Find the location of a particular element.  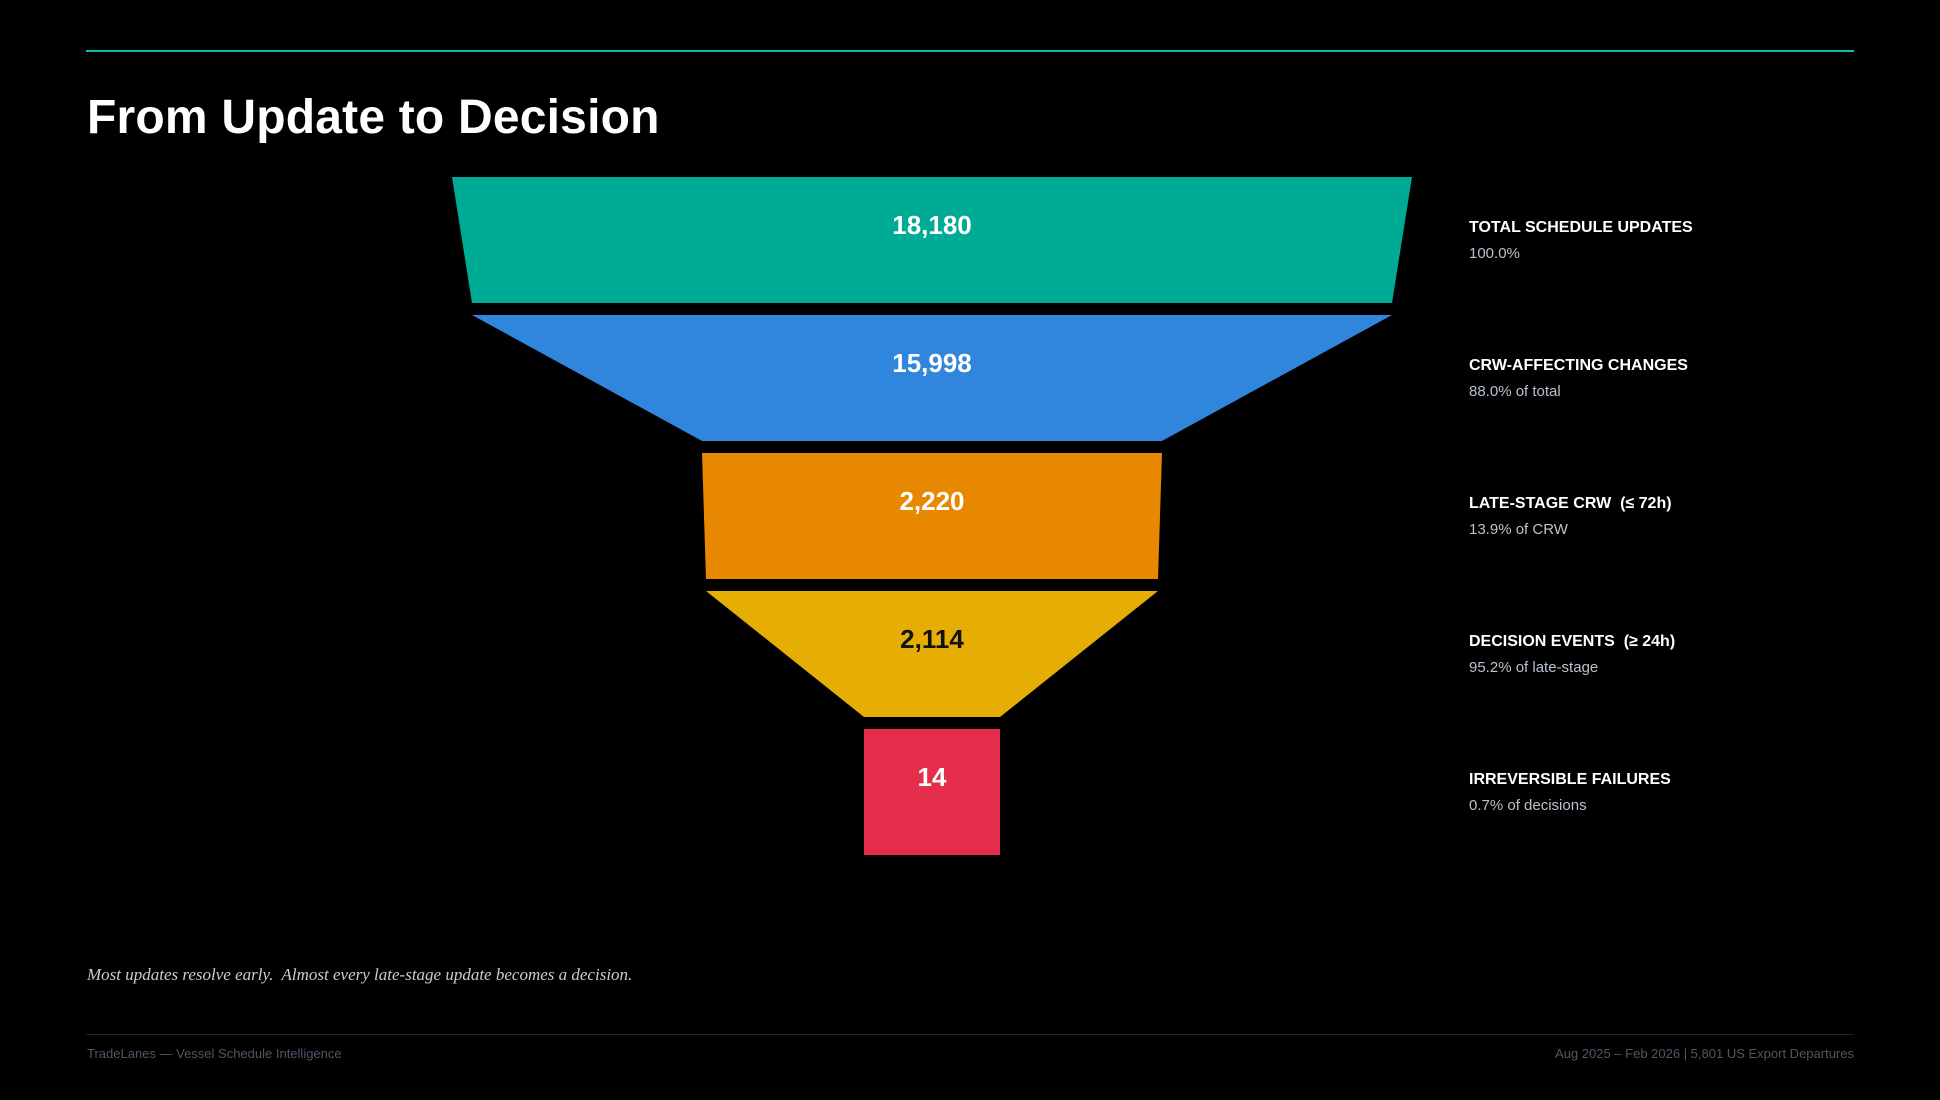

stage-percentage: 13.9% of CRW is located at coordinates (1518, 529).